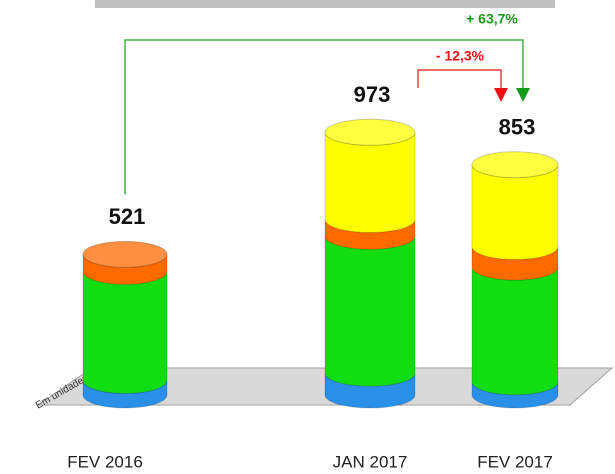  What do you see at coordinates (325, 4) in the screenshot?
I see `header-bar` at bounding box center [325, 4].